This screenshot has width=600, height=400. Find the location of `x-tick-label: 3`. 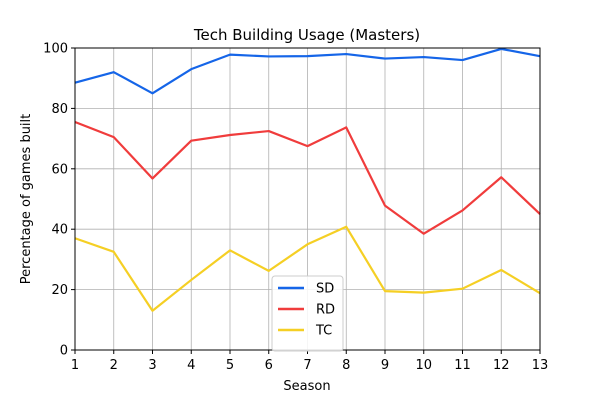

x-tick-label: 3 is located at coordinates (152, 365).